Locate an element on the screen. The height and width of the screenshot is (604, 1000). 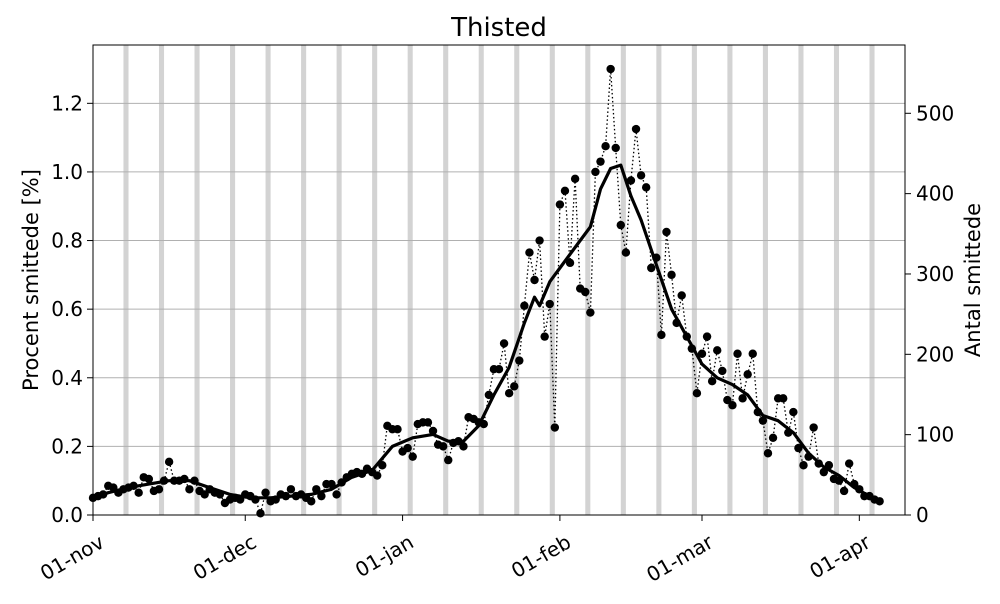
y2-tick-label: 500 is located at coordinates (935, 113).